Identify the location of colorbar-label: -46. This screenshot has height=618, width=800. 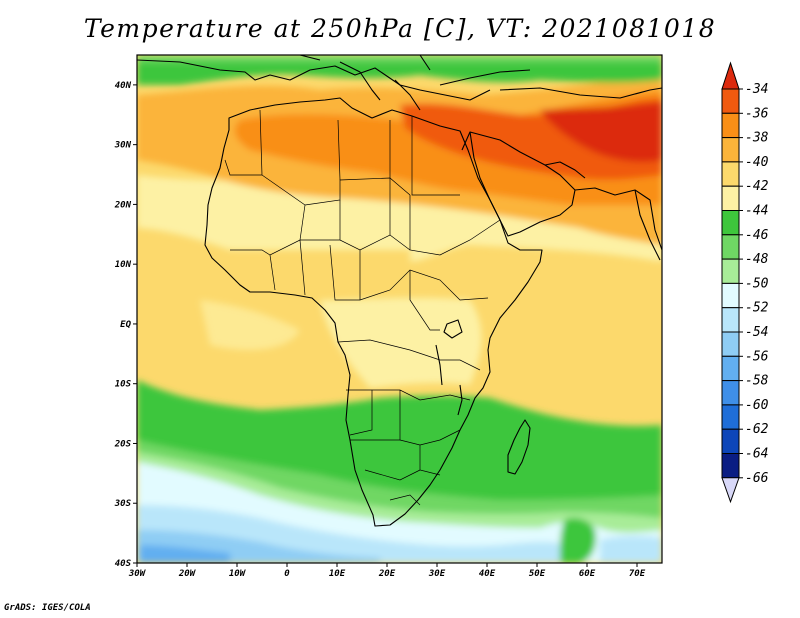
(757, 235).